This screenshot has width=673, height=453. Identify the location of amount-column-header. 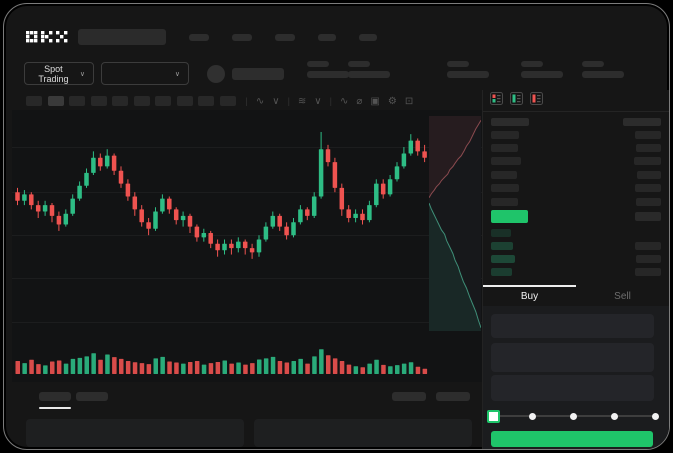
(642, 122).